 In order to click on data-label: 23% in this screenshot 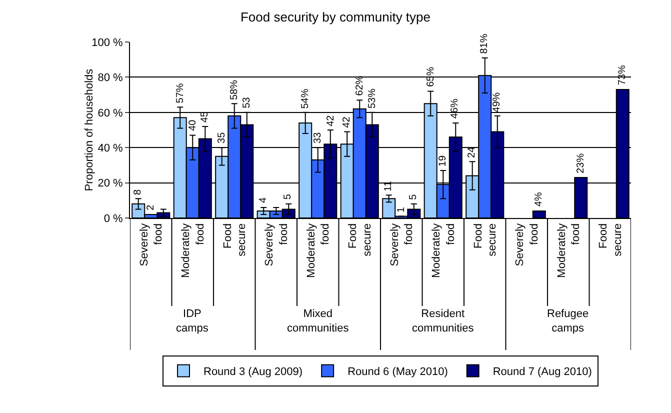, I will do `click(580, 163)`.